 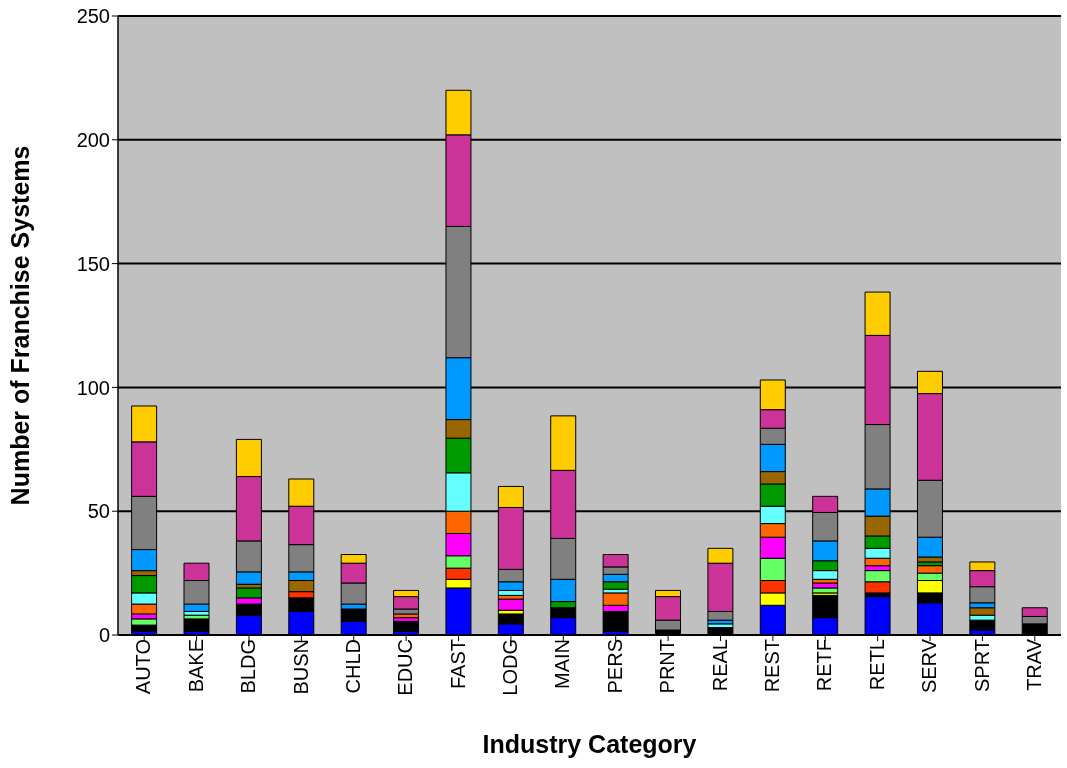 I want to click on x-tick-label: SPRT, so click(x=981, y=665).